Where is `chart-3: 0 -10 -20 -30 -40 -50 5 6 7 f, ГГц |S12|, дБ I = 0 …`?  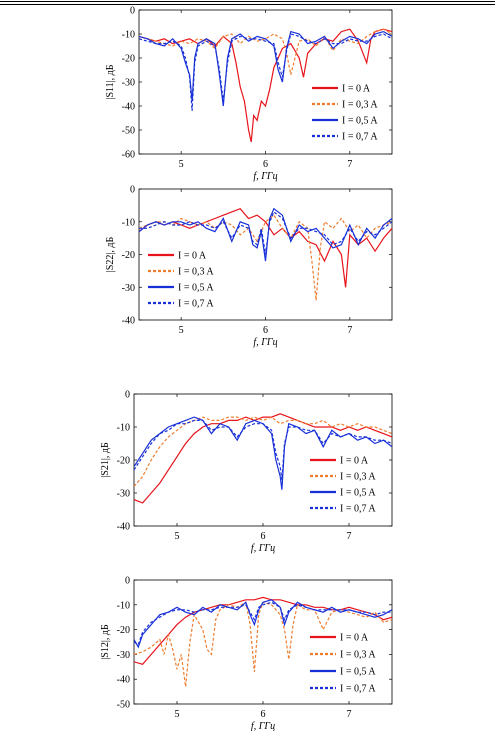 chart-3: 0 -10 -20 -30 -40 -50 5 6 7 f, ГГц |S12|, дБ I = 0 … is located at coordinates (246, 653).